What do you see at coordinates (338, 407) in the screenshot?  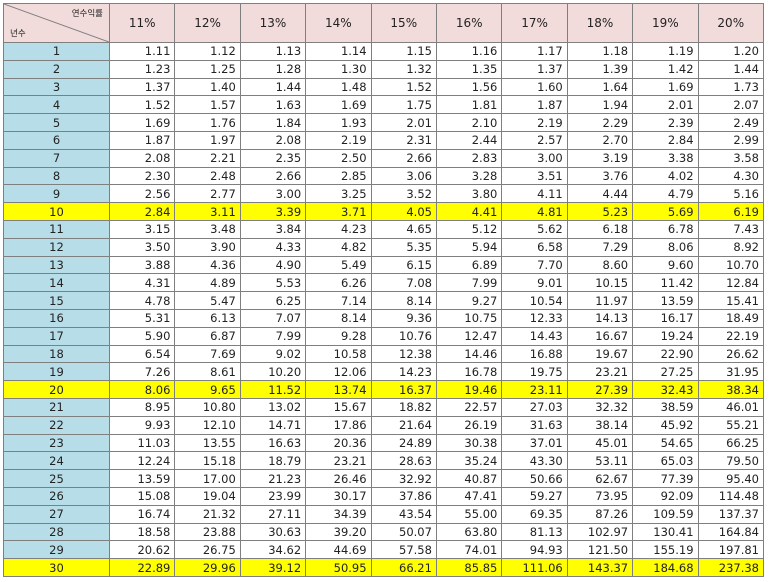 I see `value-cell: 15.67` at bounding box center [338, 407].